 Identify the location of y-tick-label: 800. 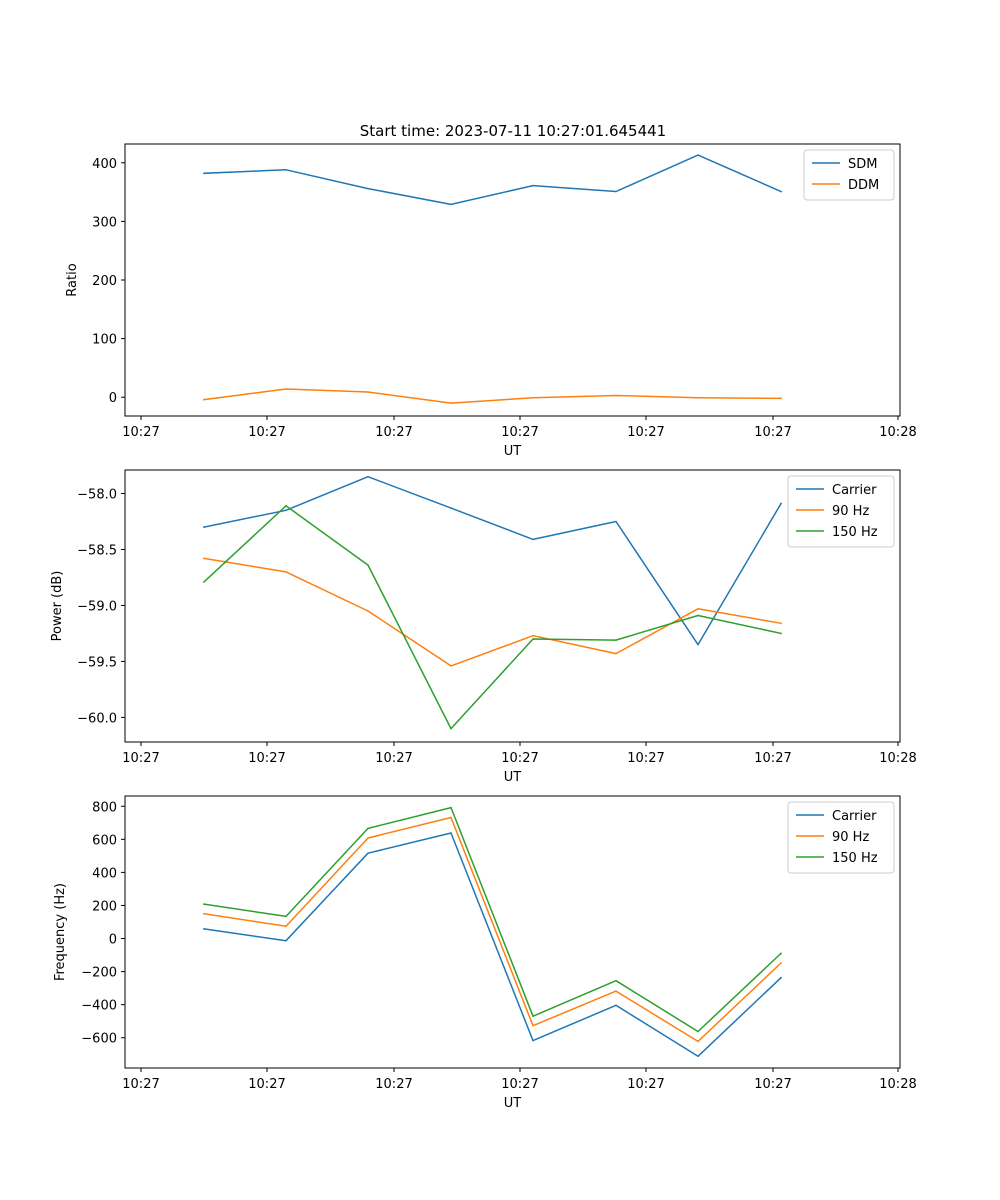
(104, 807).